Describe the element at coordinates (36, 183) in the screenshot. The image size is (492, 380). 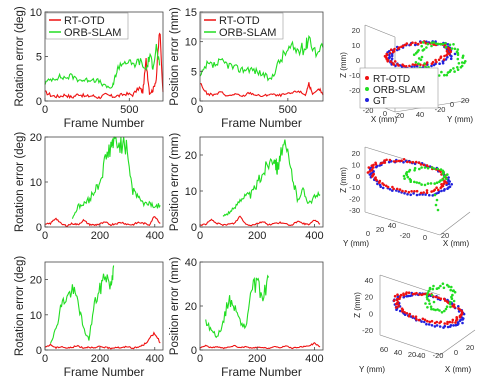
I see `y-tick-label: 10` at that location.